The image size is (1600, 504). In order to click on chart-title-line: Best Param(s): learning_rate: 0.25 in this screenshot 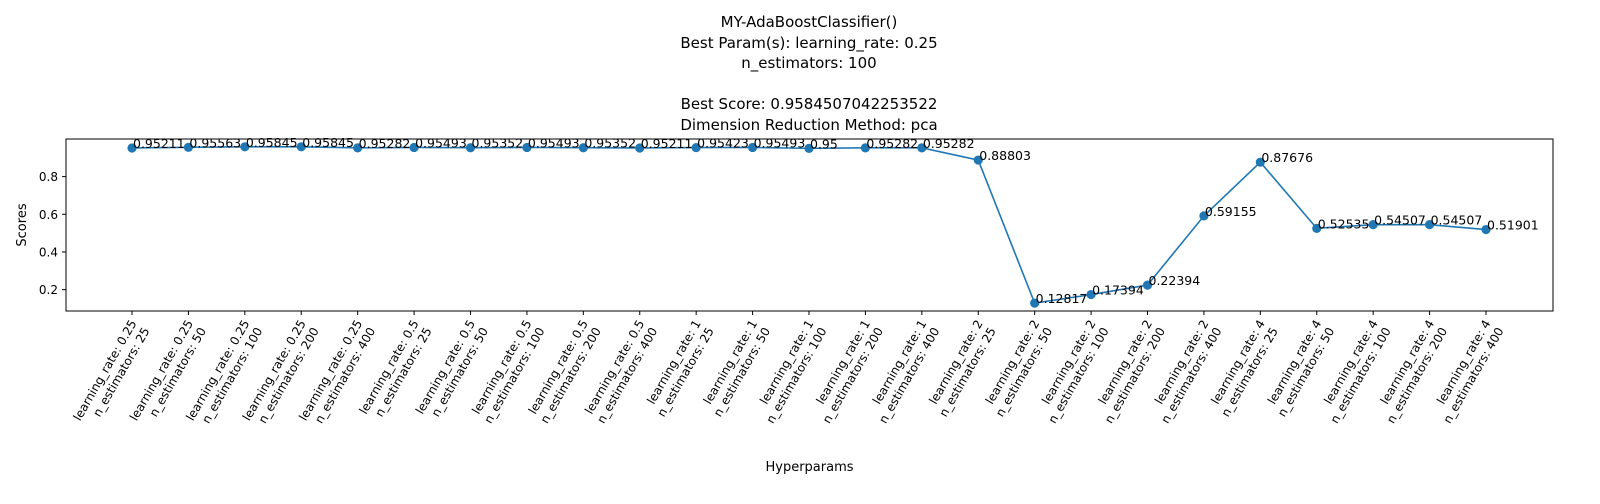, I will do `click(808, 43)`.